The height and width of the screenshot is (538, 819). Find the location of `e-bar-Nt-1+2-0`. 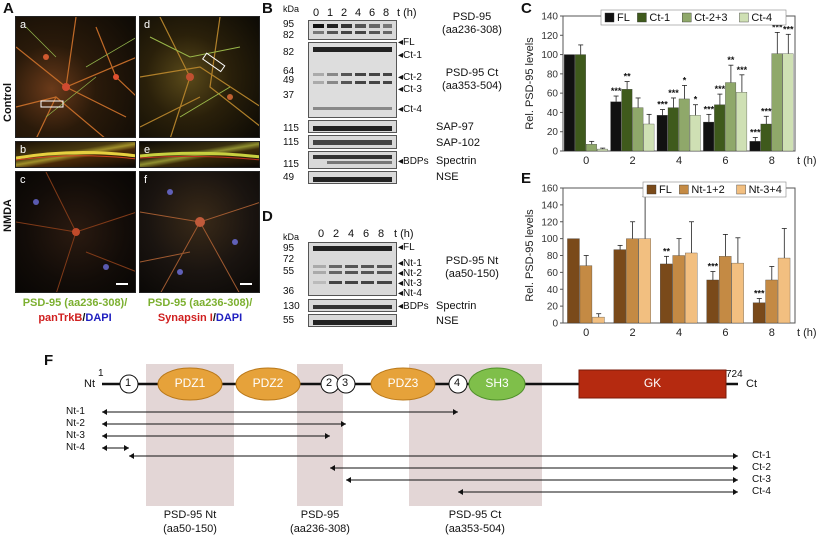

e-bar-Nt-1+2-0 is located at coordinates (586, 294).